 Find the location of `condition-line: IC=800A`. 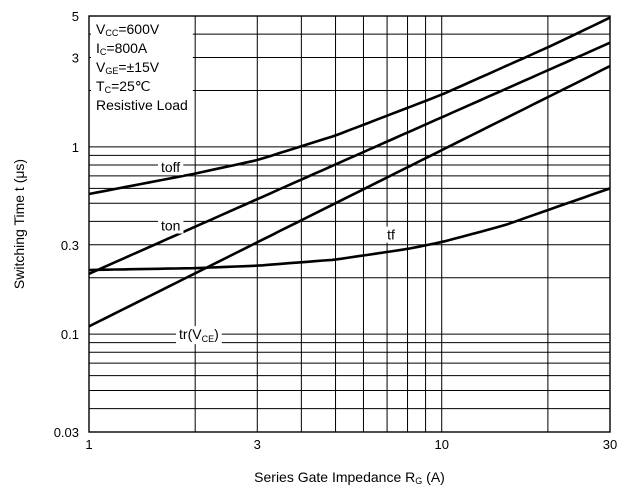

condition-line: IC=800A is located at coordinates (122, 48).